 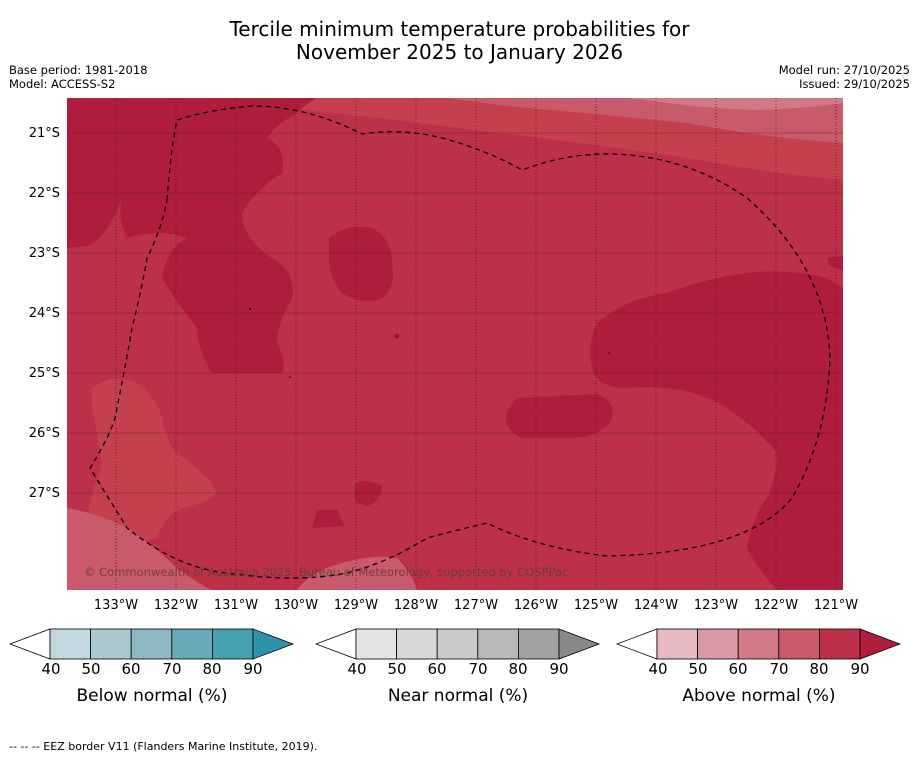 I want to click on tick-near-60: 60, so click(x=437, y=669).